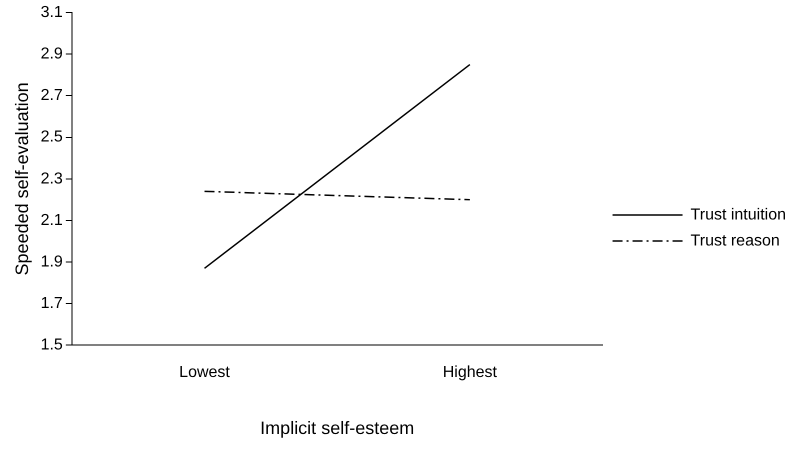 The image size is (804, 452). I want to click on y-tick-label: 2.9, so click(51, 54).